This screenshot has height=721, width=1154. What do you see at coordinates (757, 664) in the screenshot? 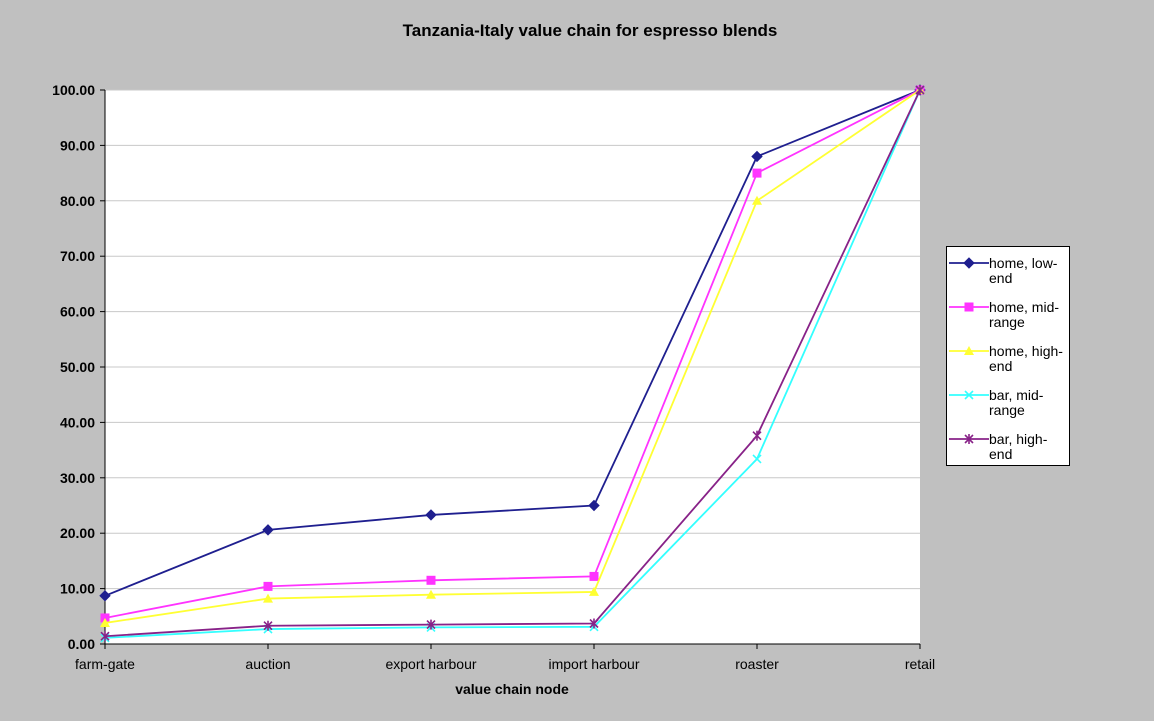
I see `x-tick-label: roaster` at bounding box center [757, 664].